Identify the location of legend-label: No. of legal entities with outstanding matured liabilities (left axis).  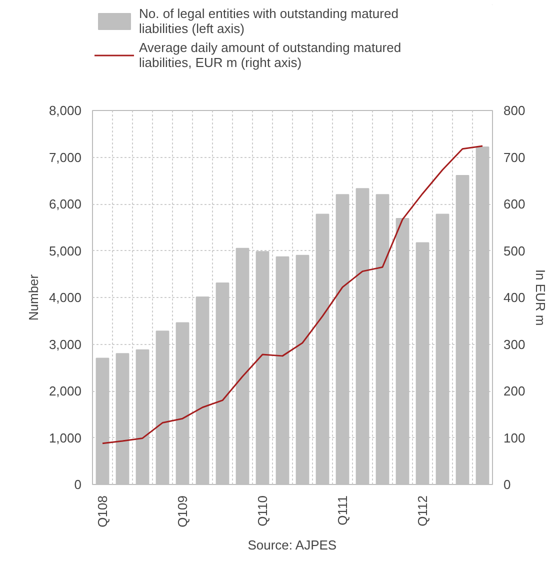
(268, 21).